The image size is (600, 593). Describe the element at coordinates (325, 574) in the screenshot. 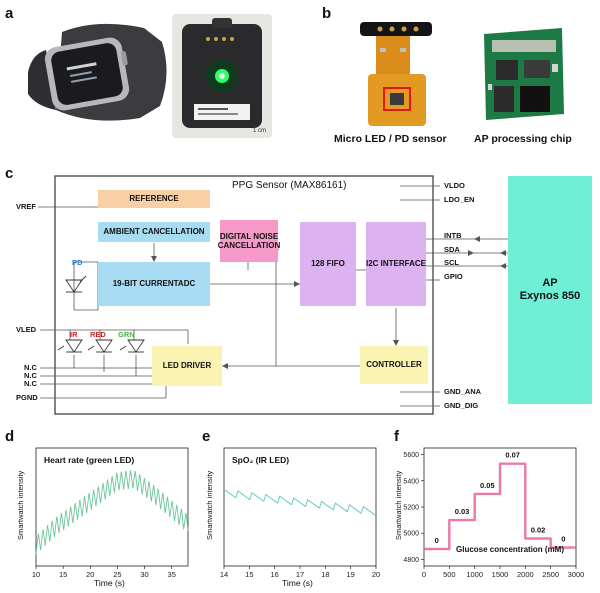

I see `chart-e-xtick-label-4: 18` at that location.